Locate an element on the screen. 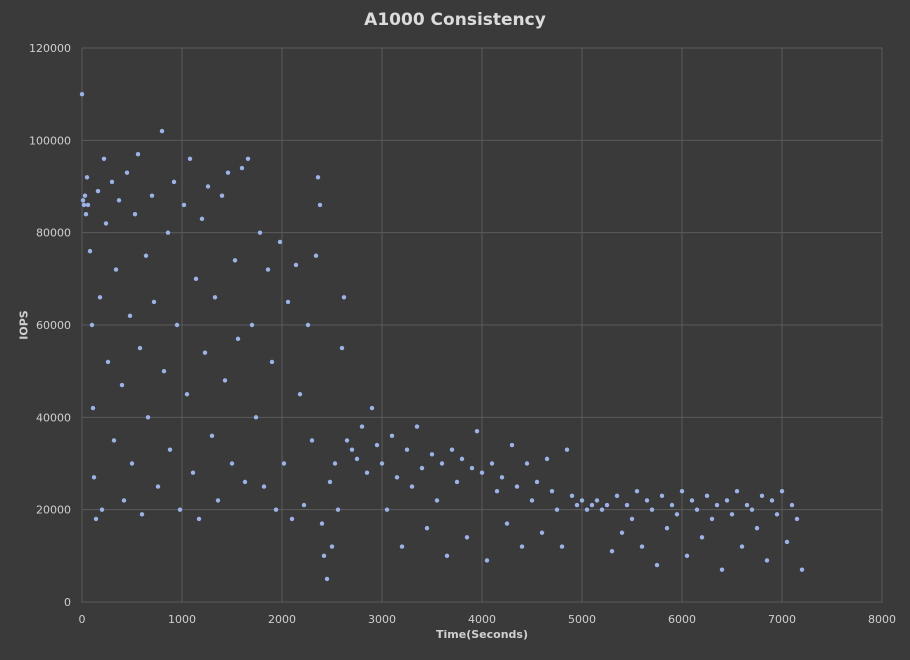  x-tick-label: 3000 is located at coordinates (382, 619).